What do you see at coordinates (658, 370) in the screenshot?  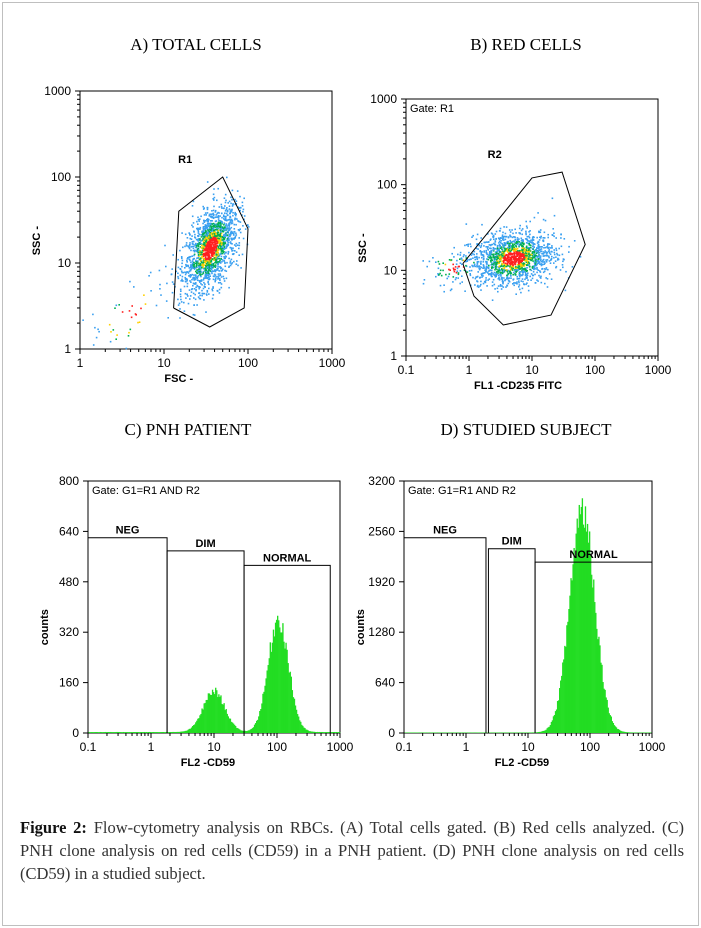 I see `x-tick-label: 1000` at bounding box center [658, 370].